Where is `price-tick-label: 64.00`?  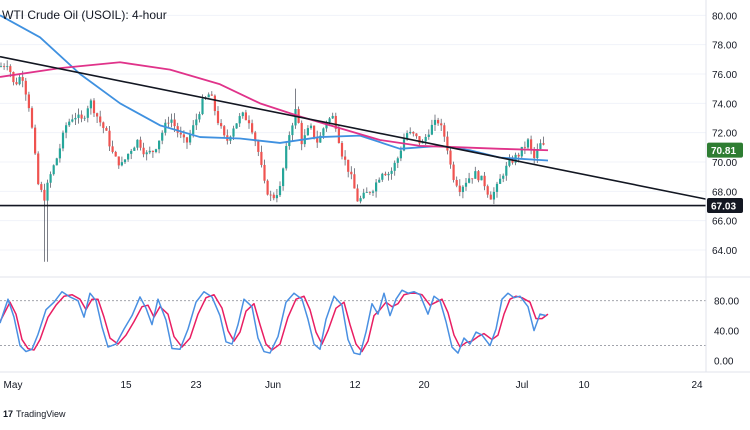
price-tick-label: 64.00 is located at coordinates (724, 251).